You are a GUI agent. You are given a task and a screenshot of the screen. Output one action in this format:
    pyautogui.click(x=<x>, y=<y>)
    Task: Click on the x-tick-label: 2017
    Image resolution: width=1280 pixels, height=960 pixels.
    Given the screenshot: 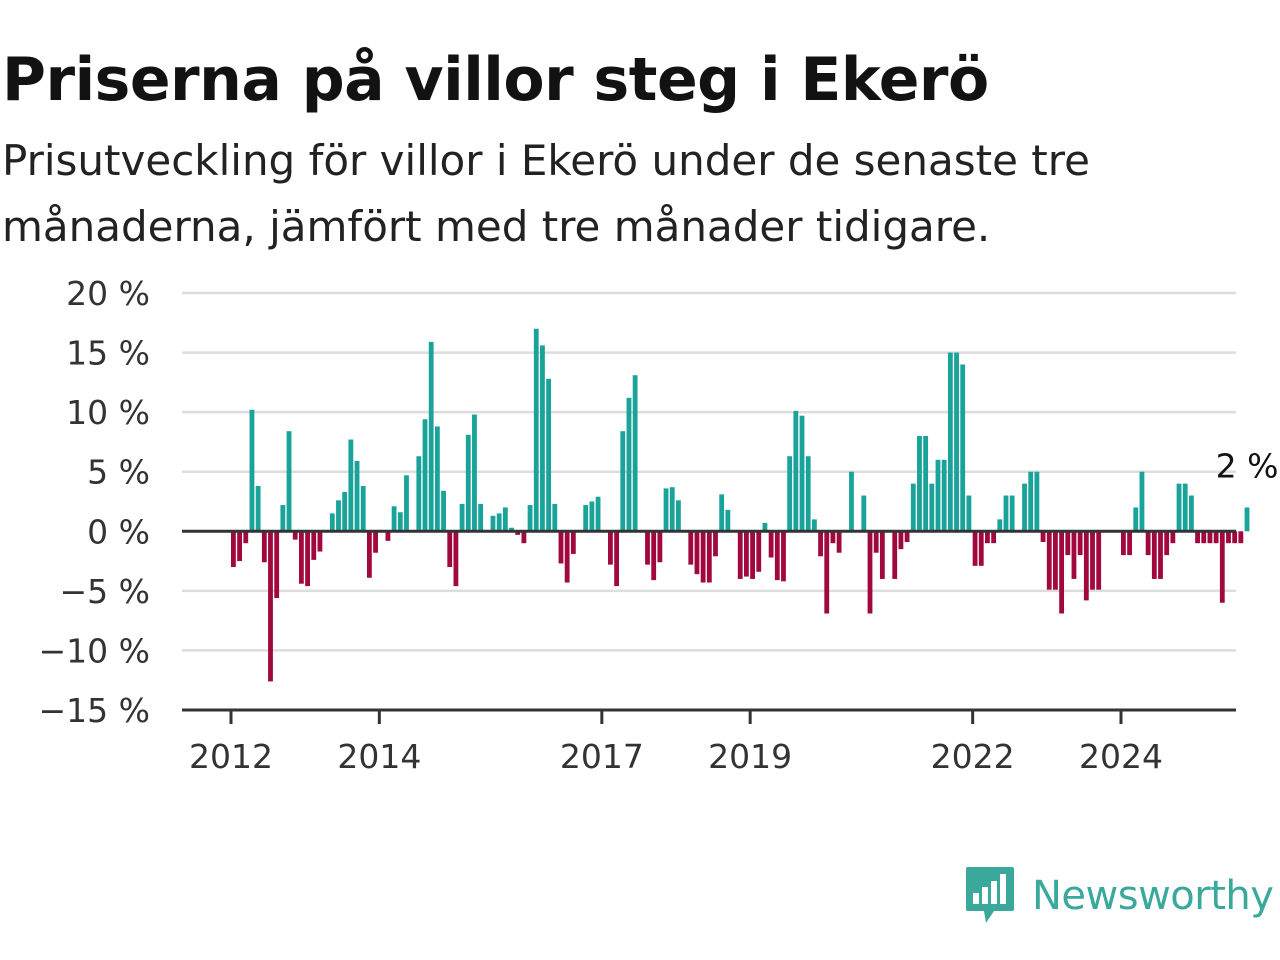 What is the action you would take?
    pyautogui.click(x=602, y=756)
    